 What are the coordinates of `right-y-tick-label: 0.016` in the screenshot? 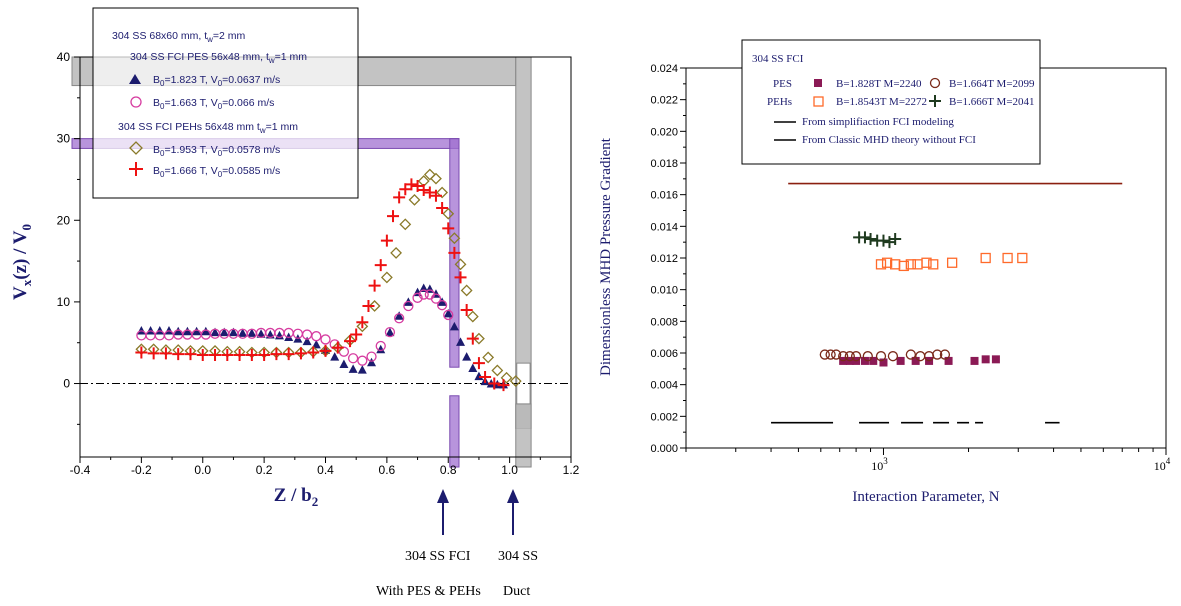 It's located at (664, 196).